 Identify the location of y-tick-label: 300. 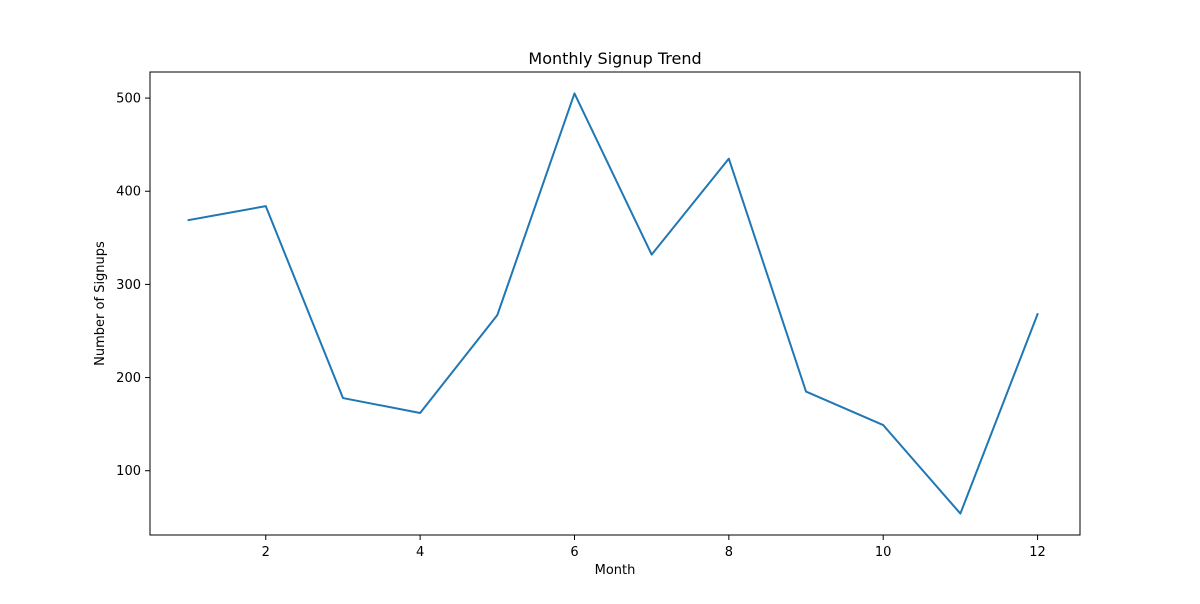
(128, 285).